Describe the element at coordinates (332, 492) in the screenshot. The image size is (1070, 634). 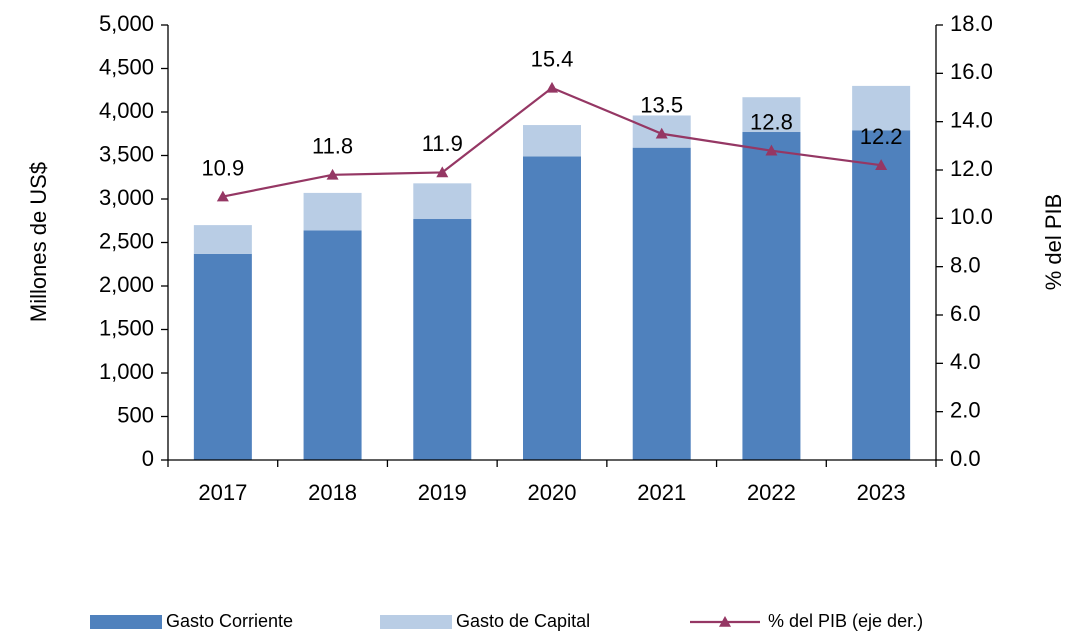
I see `x-tick-label: 2018` at that location.